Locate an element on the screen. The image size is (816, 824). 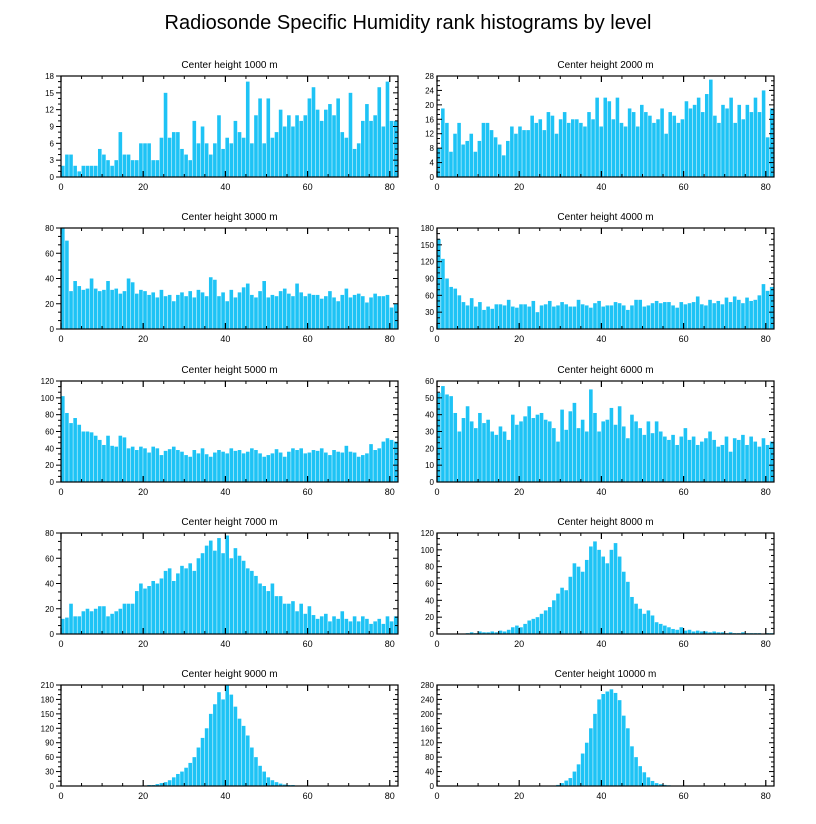
y-tick-label: 80 is located at coordinates (49, 415).